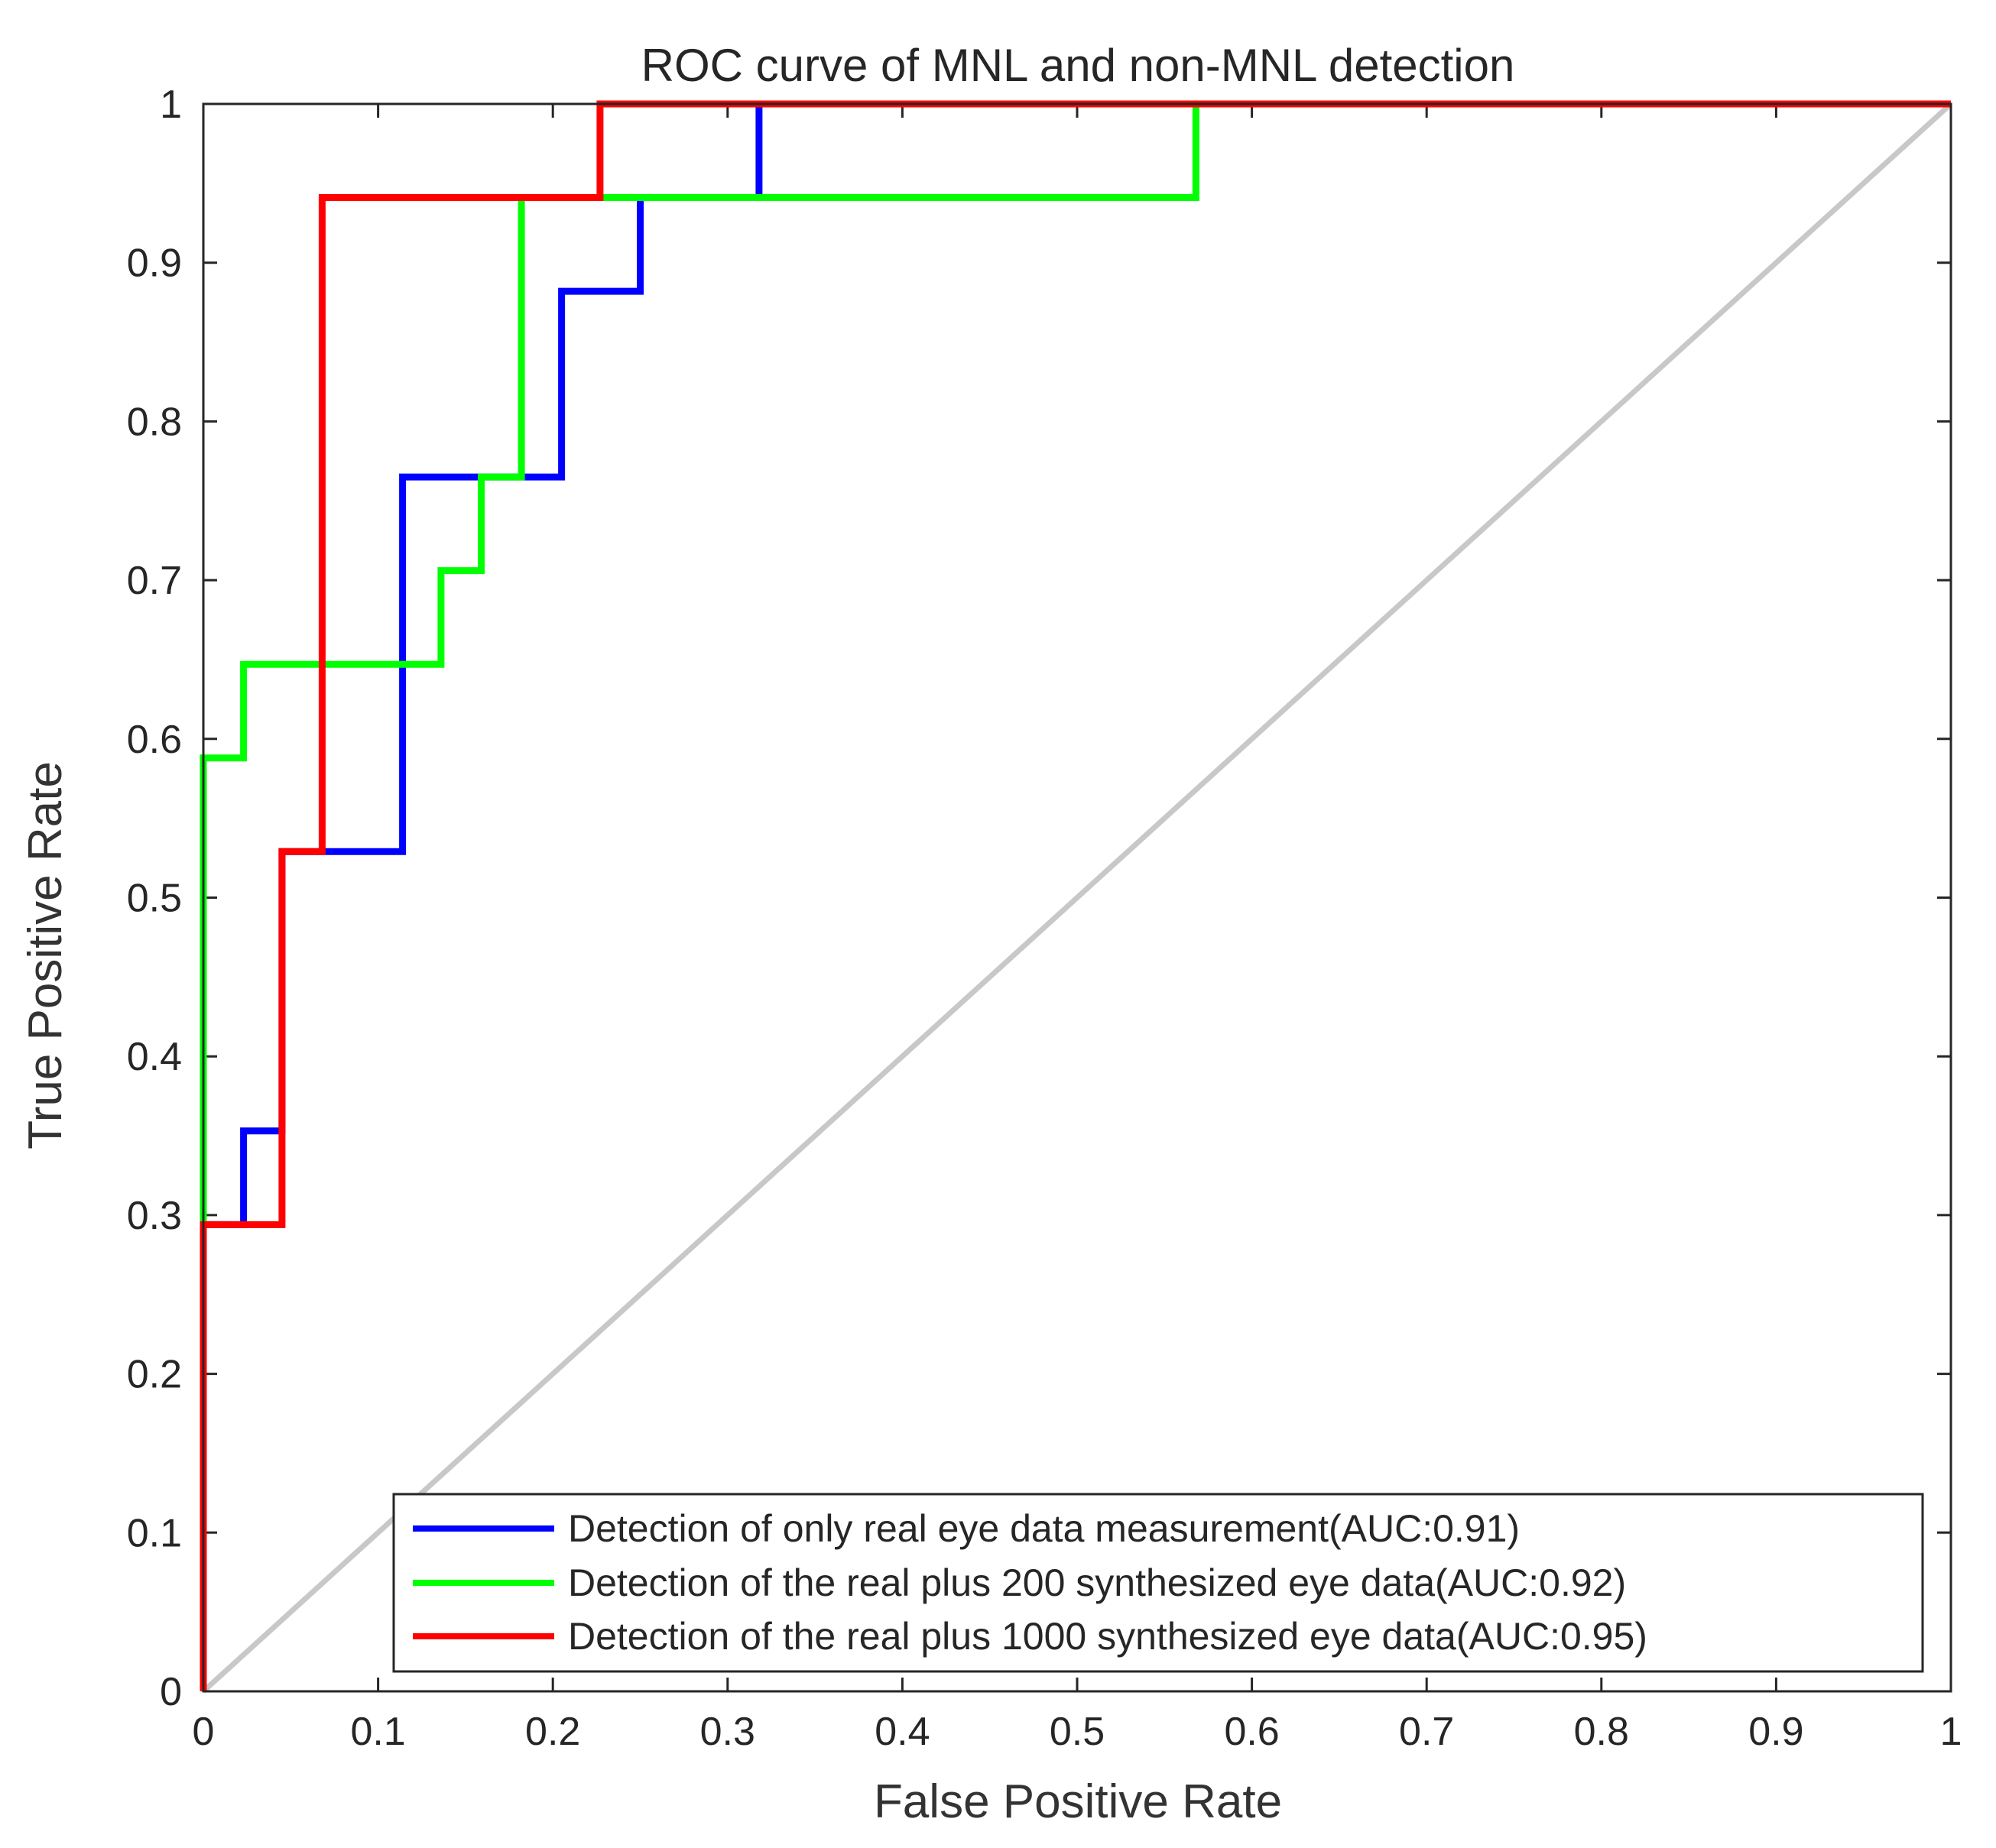 The image size is (1996, 1848). What do you see at coordinates (204, 1732) in the screenshot?
I see `x-tick-label: 0` at bounding box center [204, 1732].